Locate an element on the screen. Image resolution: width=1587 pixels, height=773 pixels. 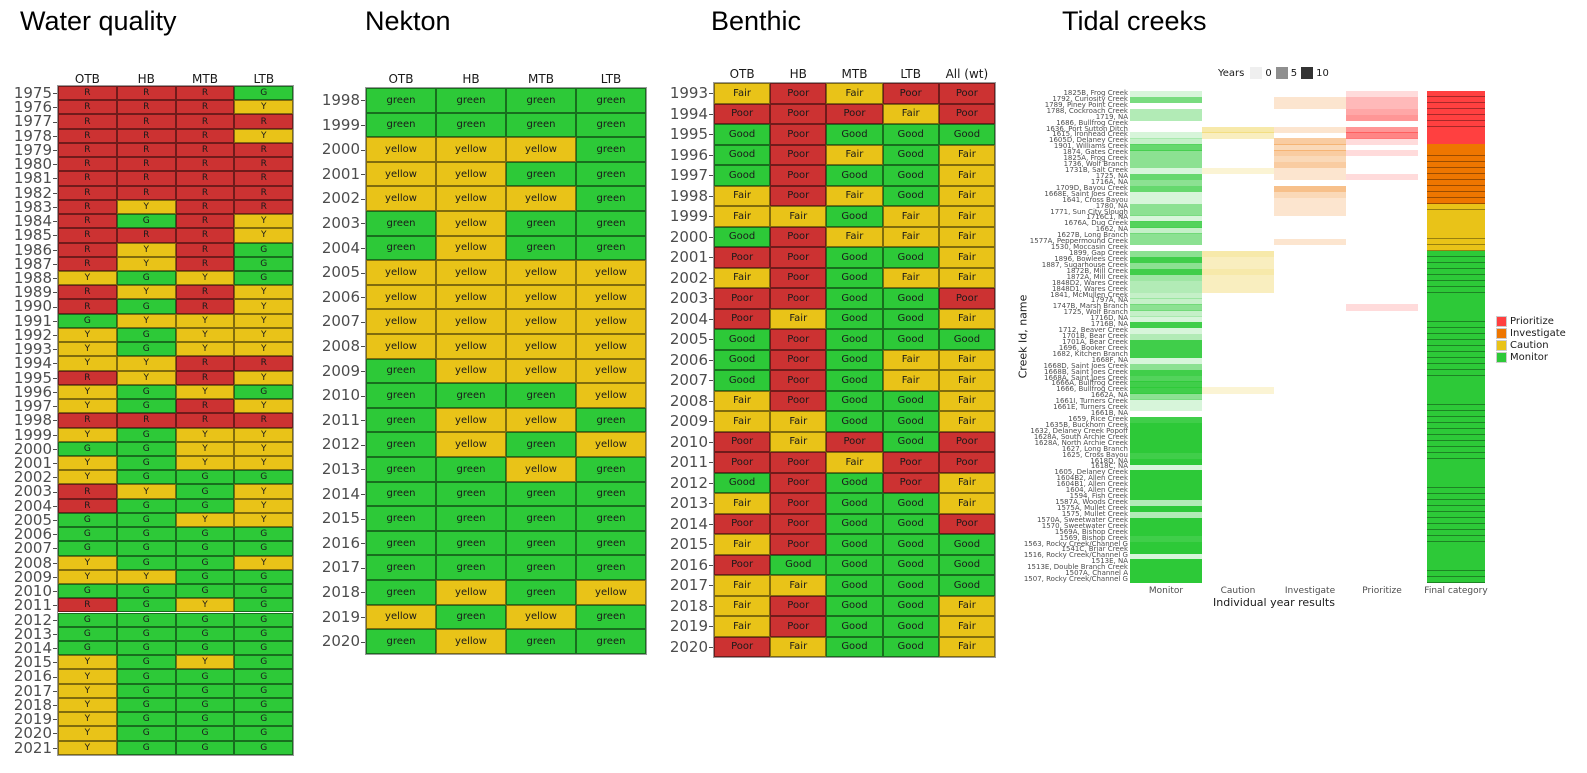
creek-label: 1736, Wolf Branch is located at coordinates (1095, 164).